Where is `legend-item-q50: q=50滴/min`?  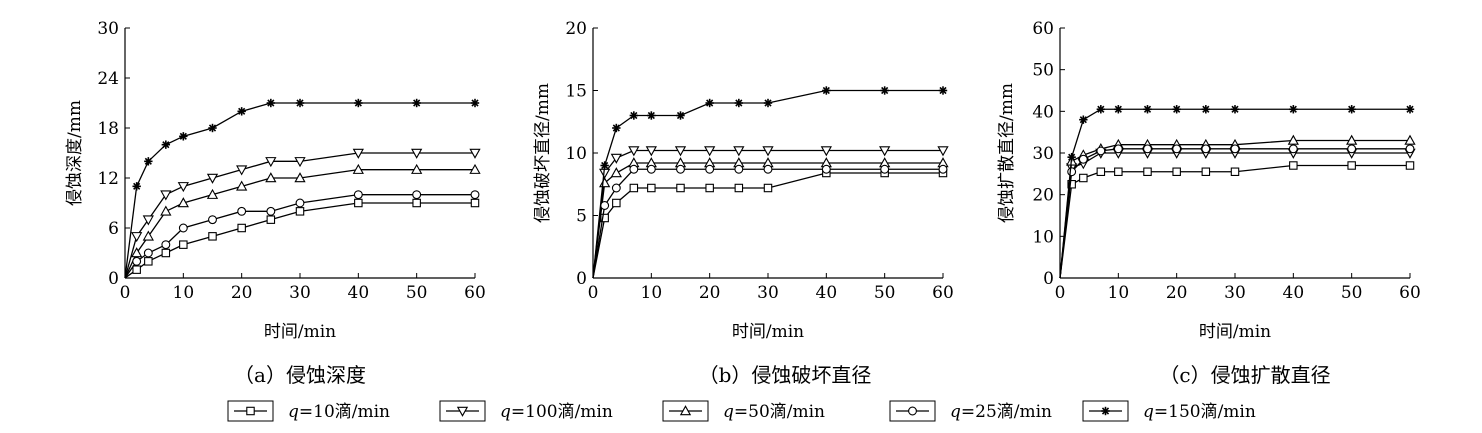 legend-item-q50: q=50滴/min is located at coordinates (743, 411).